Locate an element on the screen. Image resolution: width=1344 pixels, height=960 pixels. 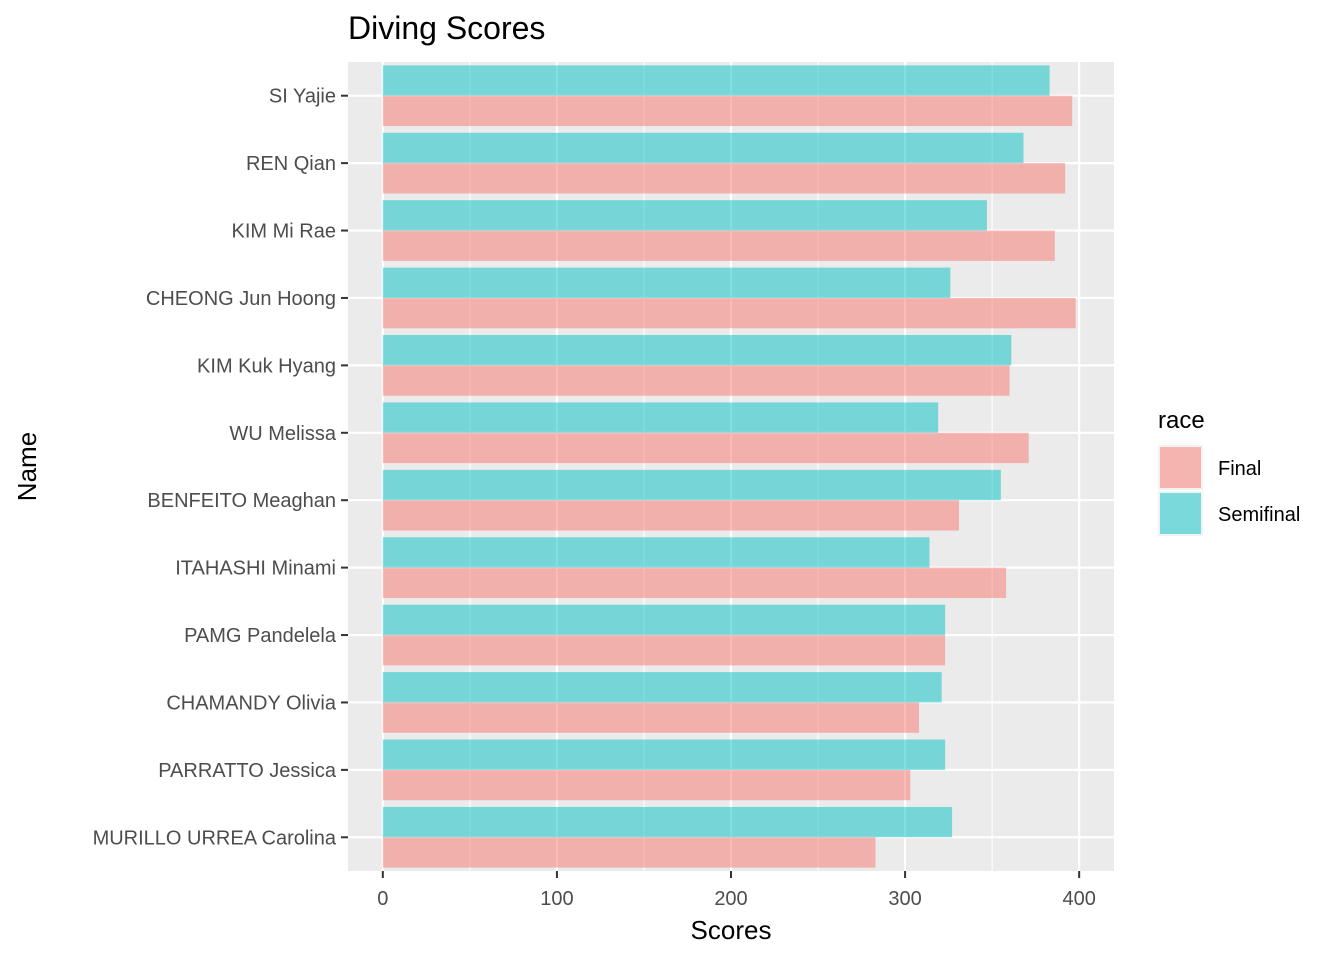
y-tick-label: PARRATTO Jessica is located at coordinates (247, 771).